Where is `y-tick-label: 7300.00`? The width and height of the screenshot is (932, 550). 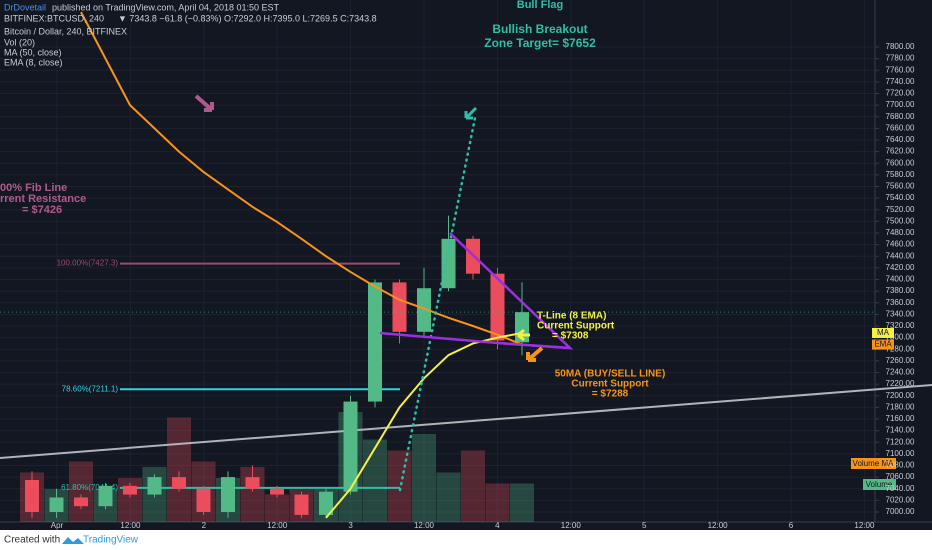 y-tick-label: 7300.00 is located at coordinates (900, 337).